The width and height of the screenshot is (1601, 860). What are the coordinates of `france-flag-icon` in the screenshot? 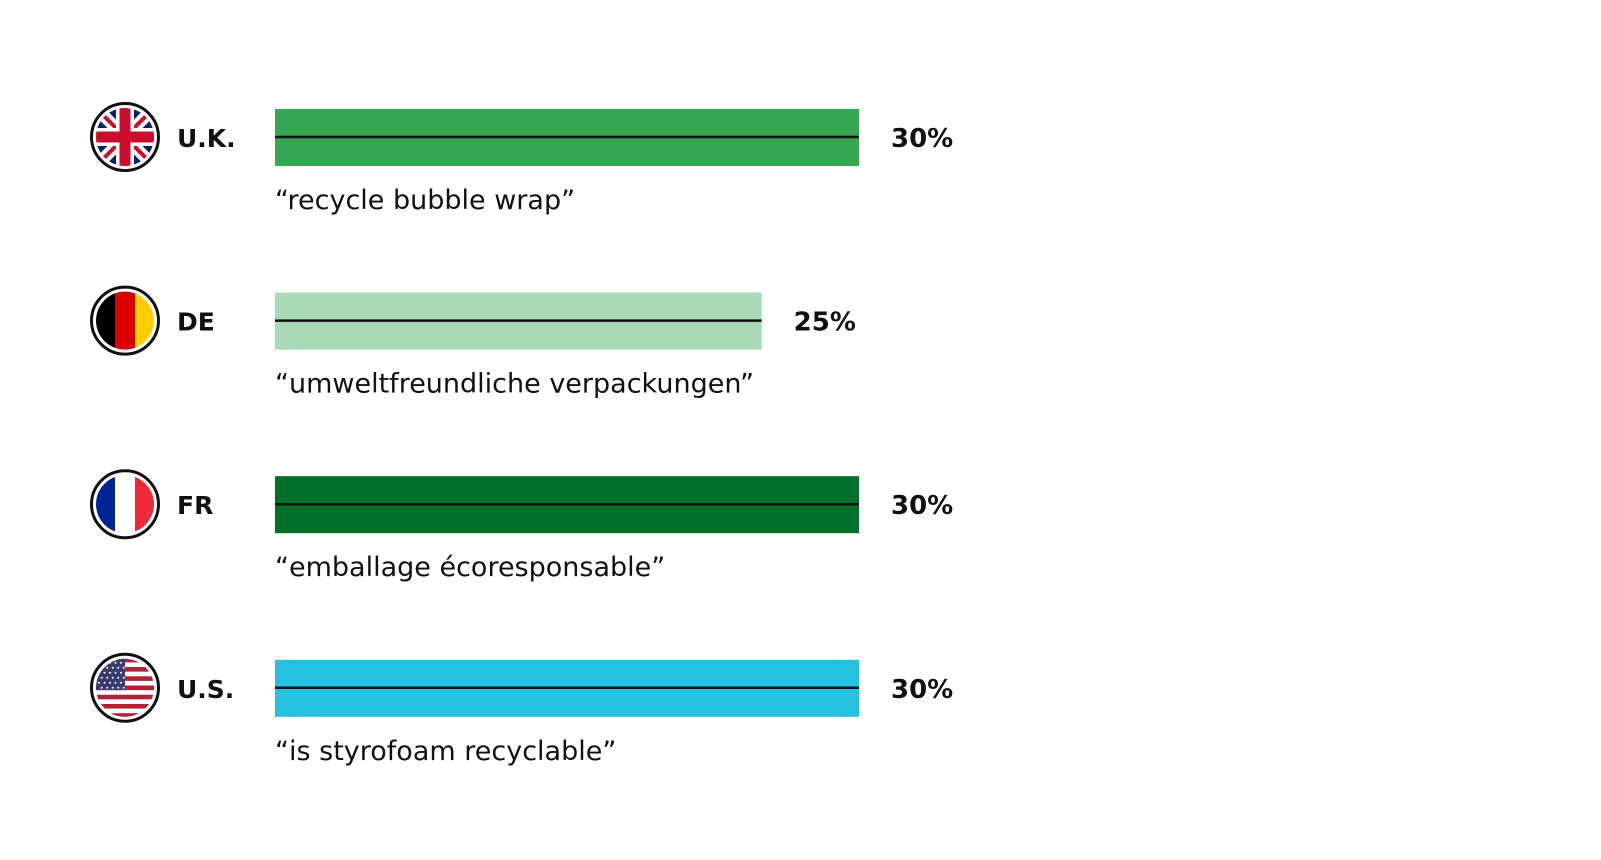 It's located at (125, 504).